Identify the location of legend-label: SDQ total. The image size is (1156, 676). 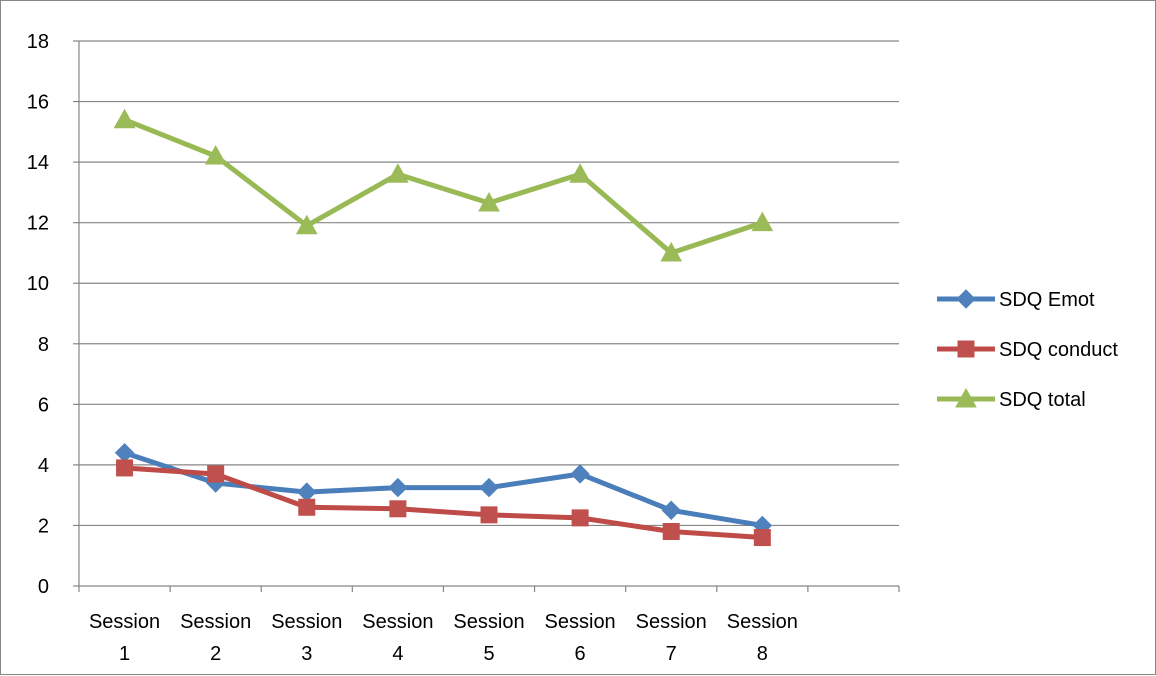
(1042, 400).